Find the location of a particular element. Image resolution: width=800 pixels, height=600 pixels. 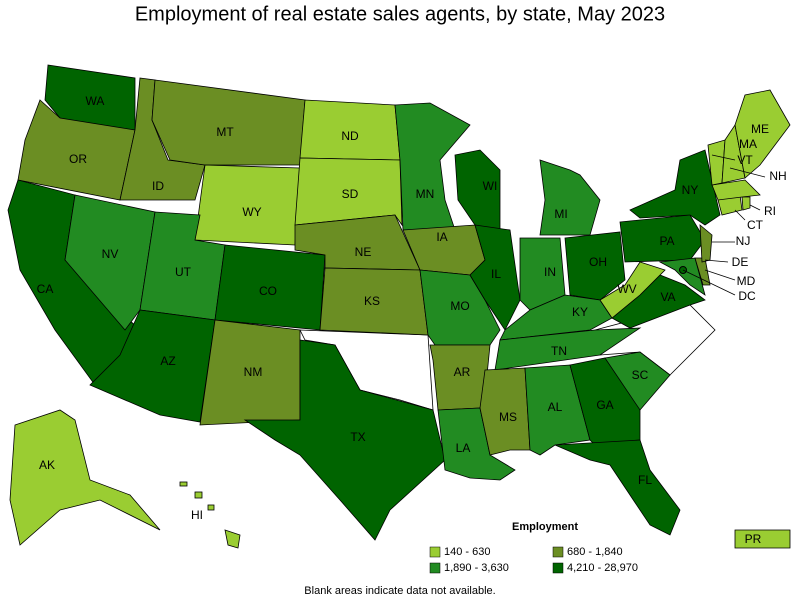

state-label: SD is located at coordinates (350, 194).